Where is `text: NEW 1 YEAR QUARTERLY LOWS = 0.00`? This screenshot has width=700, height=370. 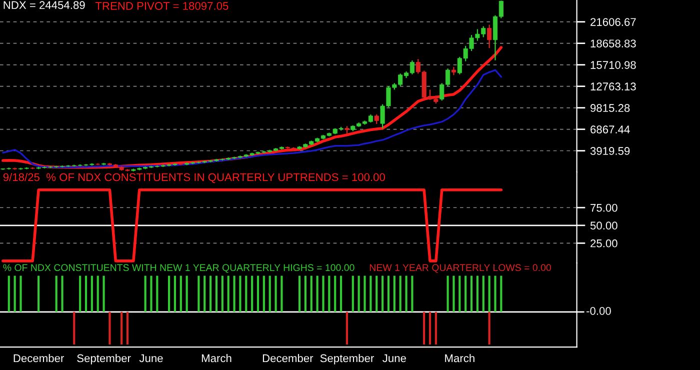
text: NEW 1 YEAR QUARTERLY LOWS = 0.00 is located at coordinates (460, 268).